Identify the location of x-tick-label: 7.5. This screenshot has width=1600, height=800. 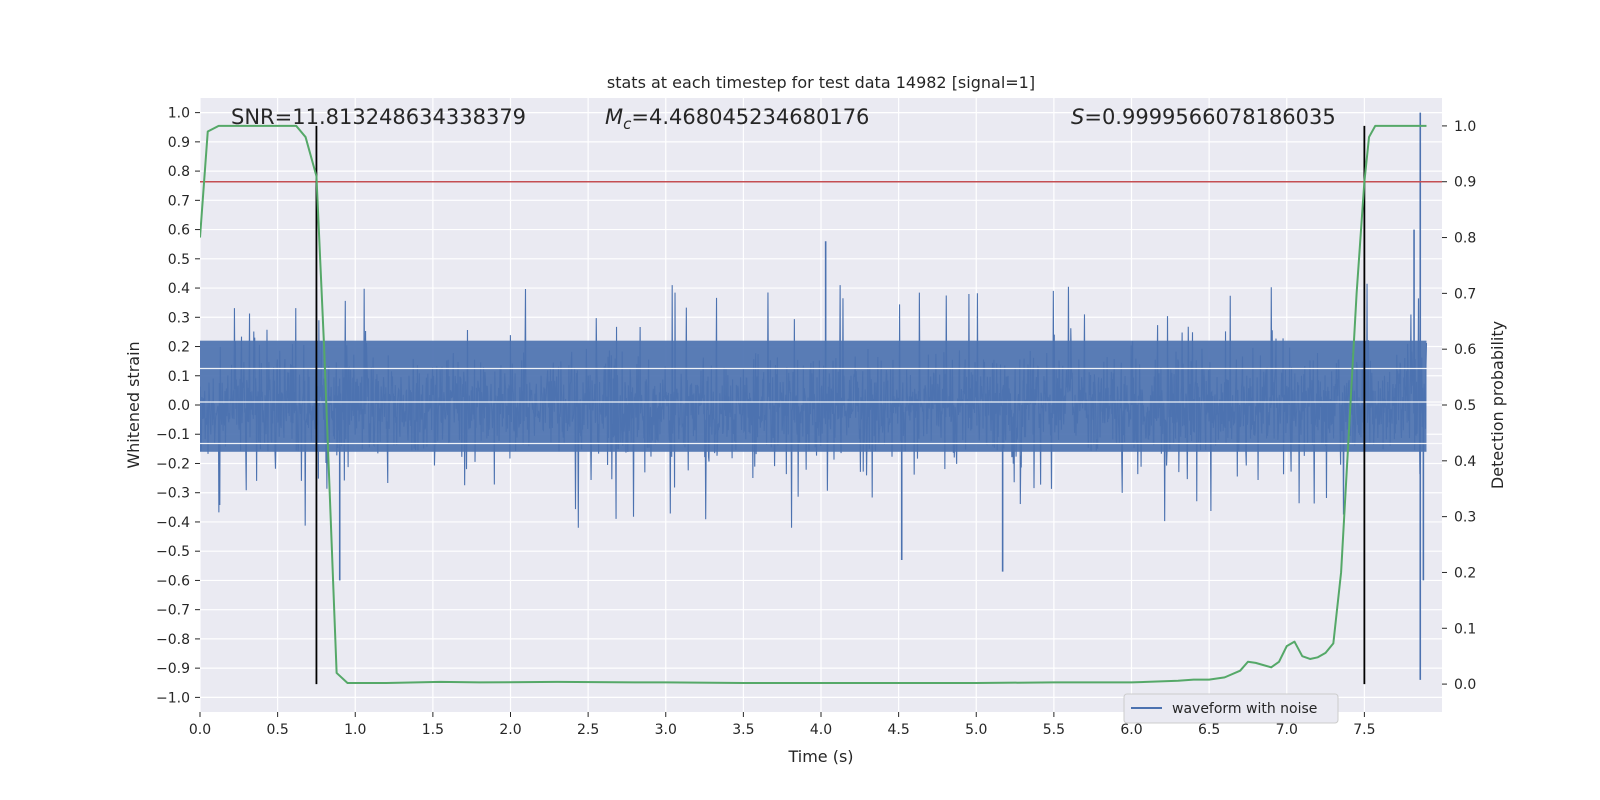
(1364, 730).